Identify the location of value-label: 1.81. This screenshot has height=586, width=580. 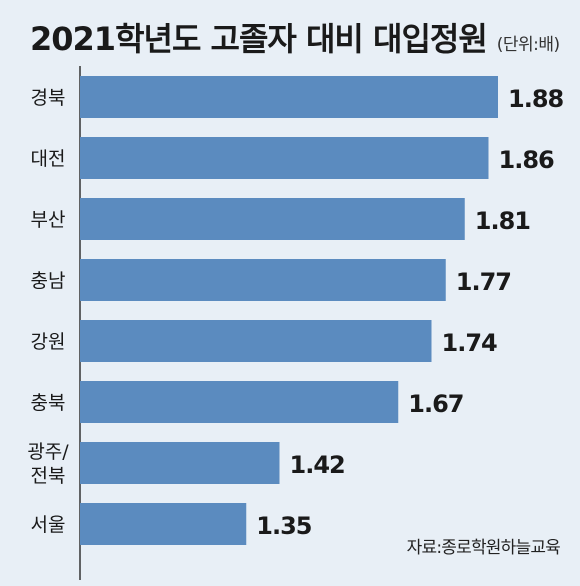
(503, 221).